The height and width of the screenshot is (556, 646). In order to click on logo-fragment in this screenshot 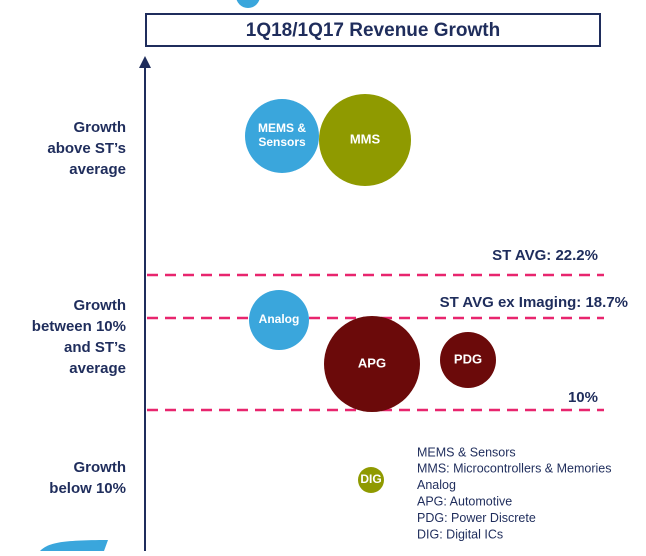, I will do `click(74, 545)`.